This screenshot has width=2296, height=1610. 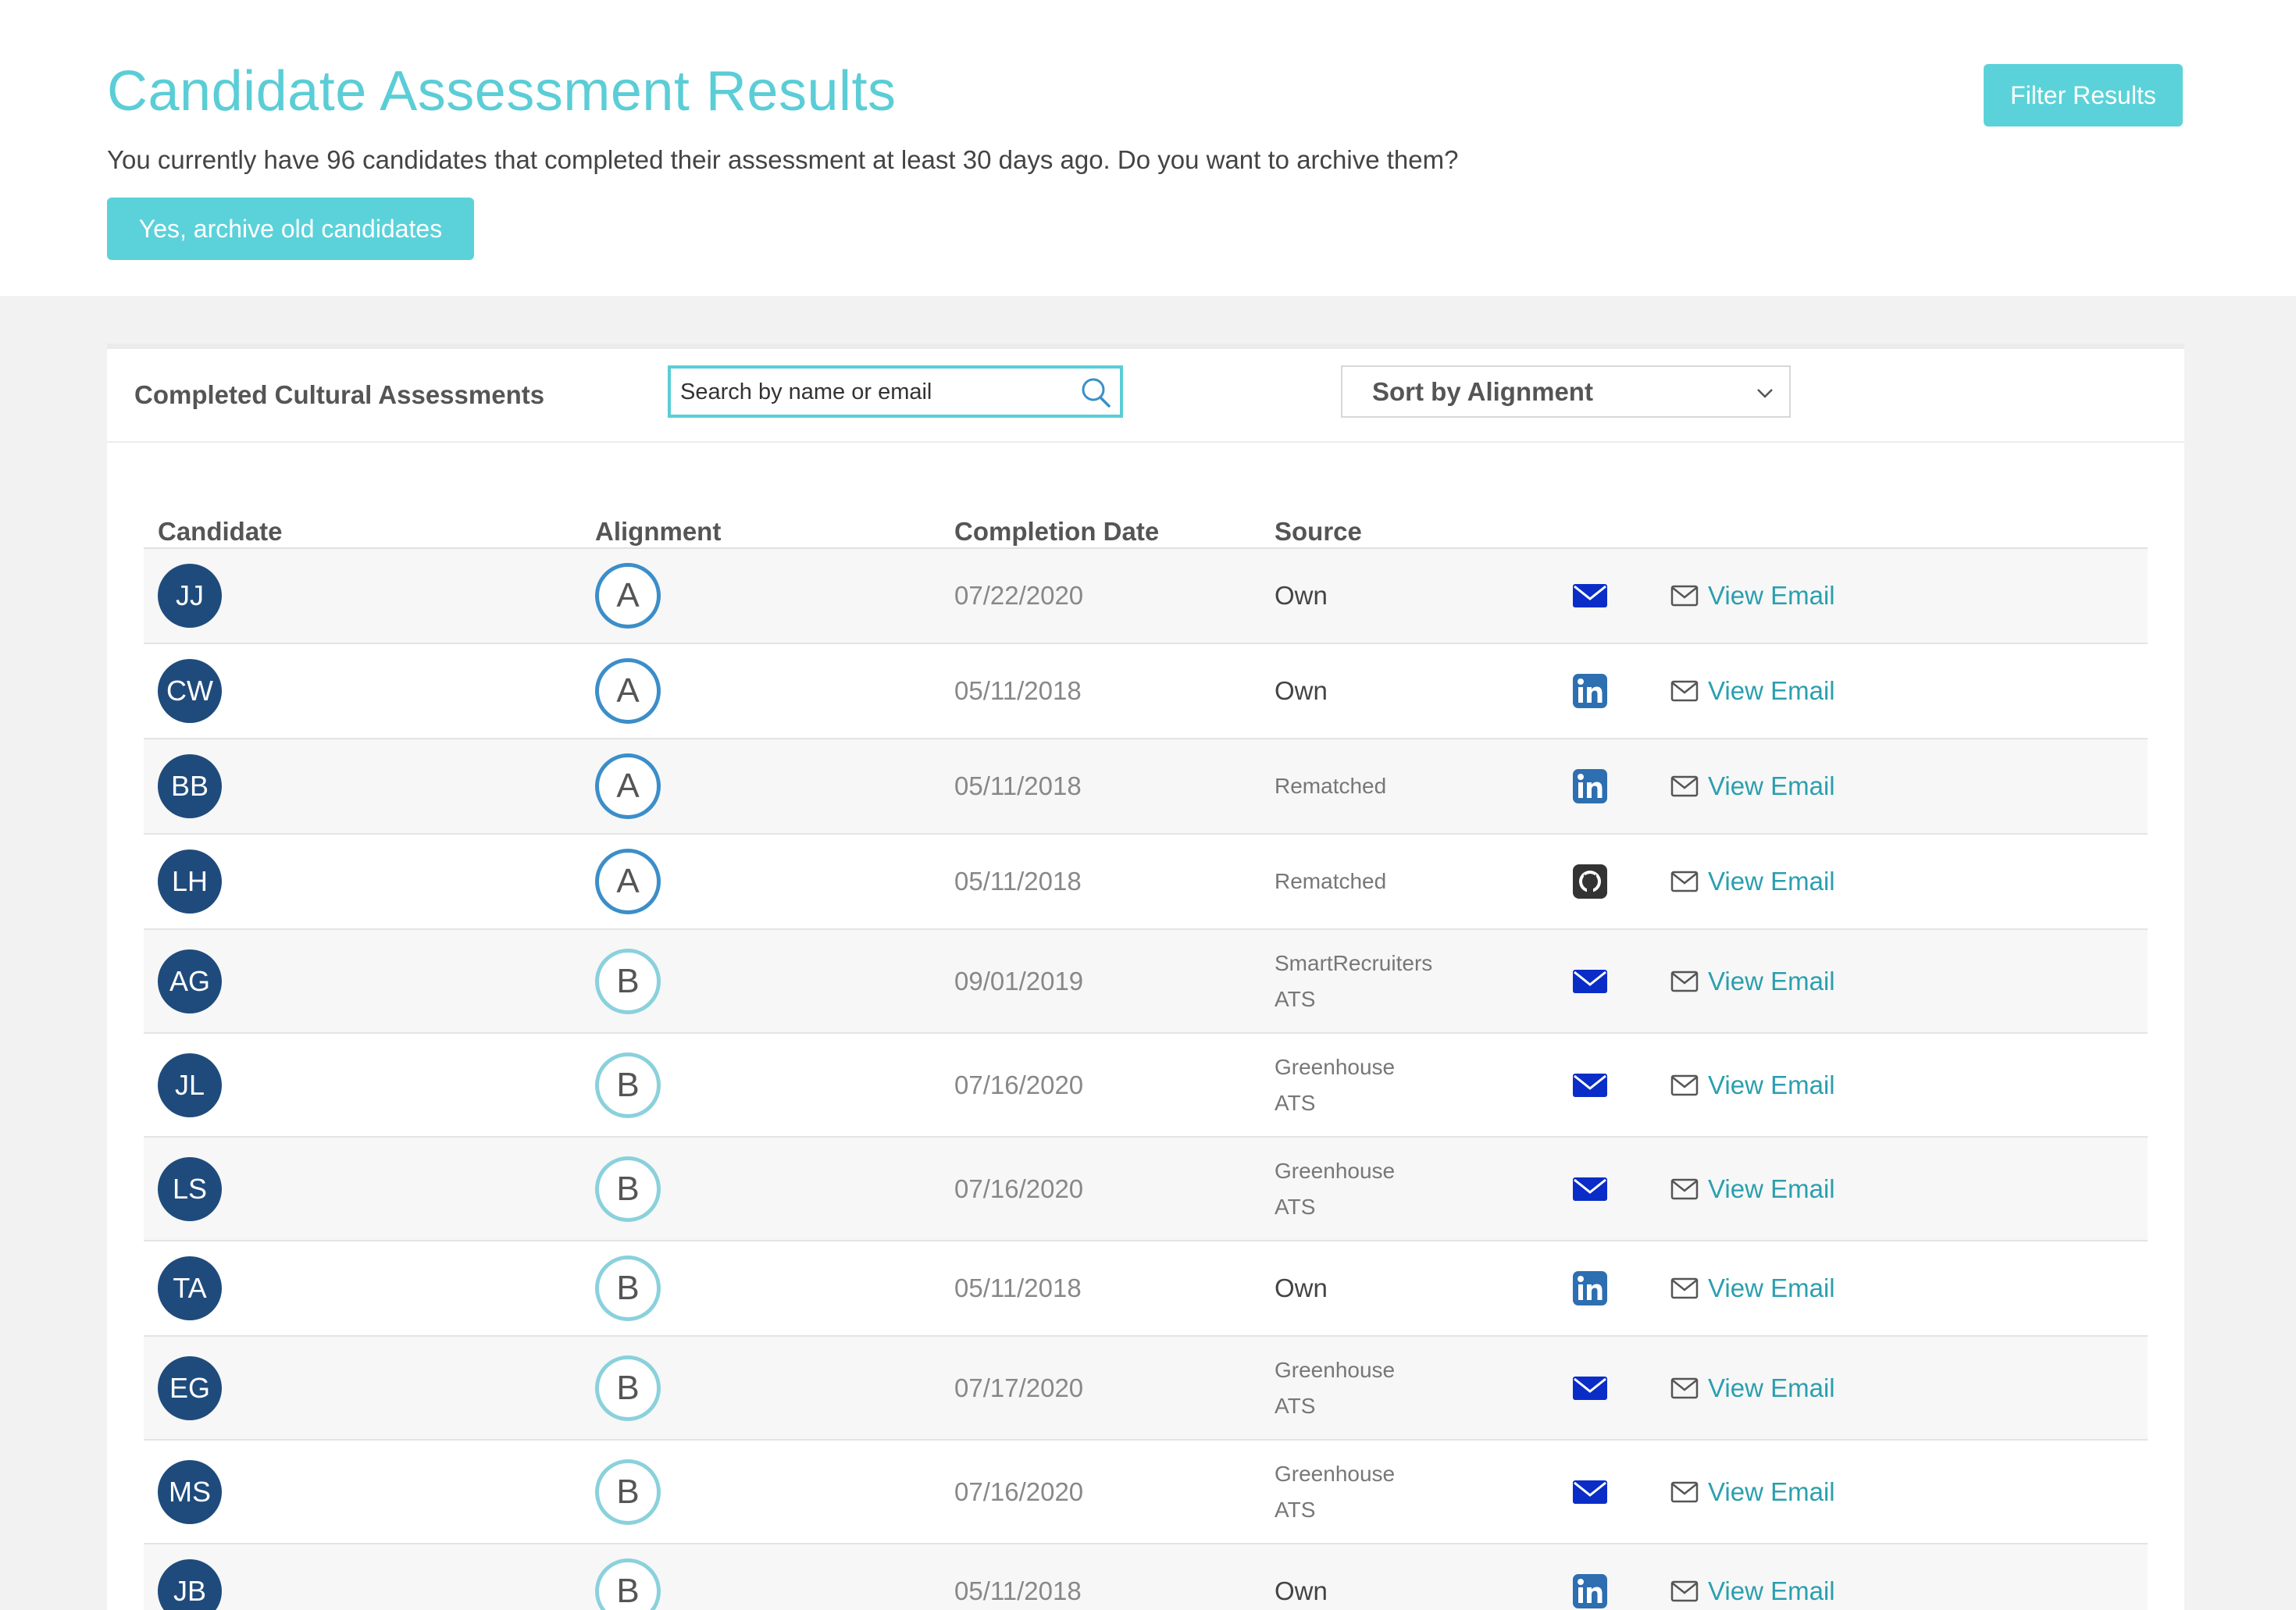 What do you see at coordinates (190, 1188) in the screenshot?
I see `avatar: LS` at bounding box center [190, 1188].